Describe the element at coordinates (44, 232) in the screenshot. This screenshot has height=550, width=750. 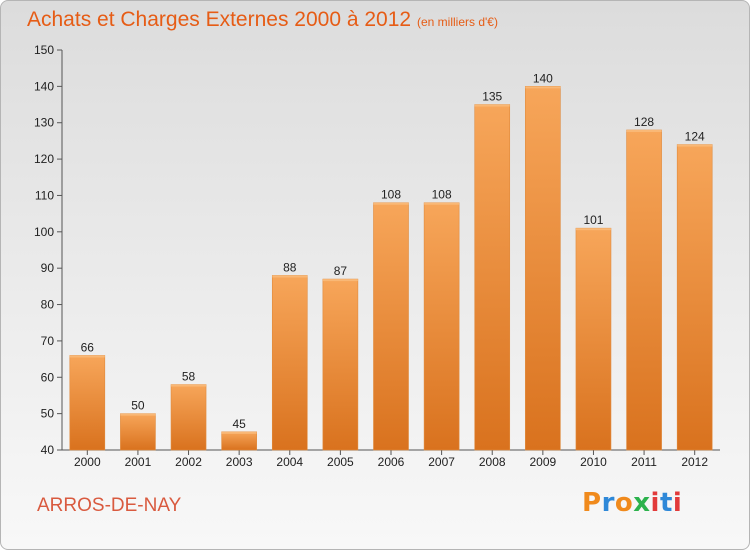
I see `y-tick-label: 100` at that location.